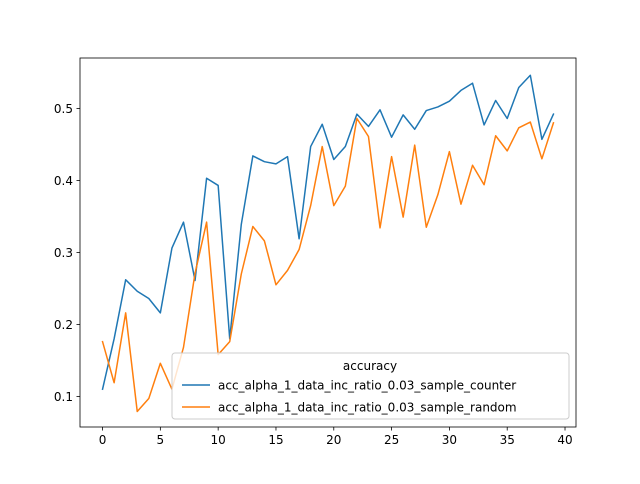 The width and height of the screenshot is (640, 484). Describe the element at coordinates (391, 440) in the screenshot. I see `x-tick-label: 25` at that location.